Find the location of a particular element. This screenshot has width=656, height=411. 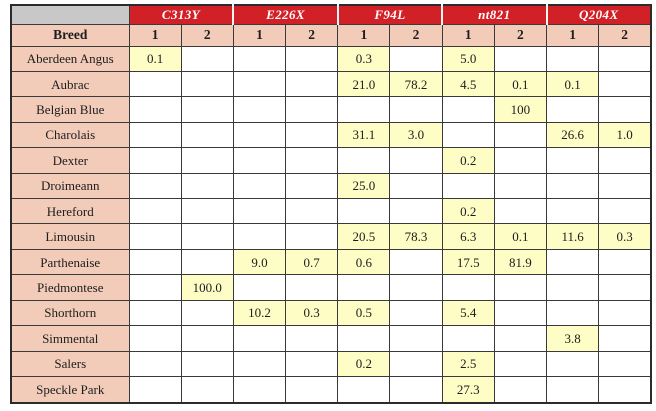

value-cell: 5.4 is located at coordinates (468, 313).